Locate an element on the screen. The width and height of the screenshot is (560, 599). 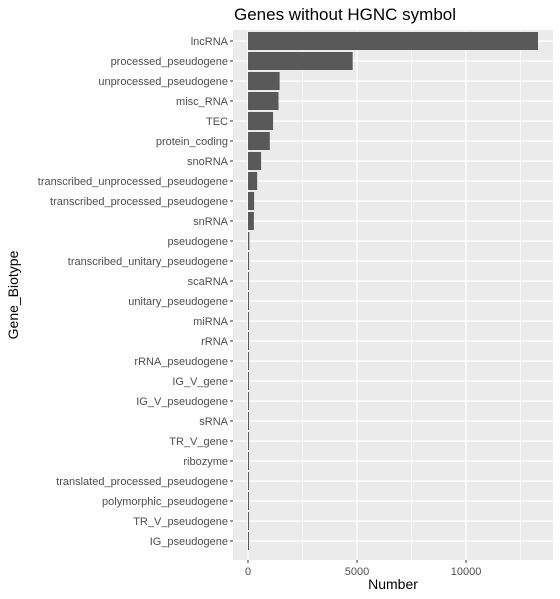
y-axis-title: Gene_Biotype is located at coordinates (13, 294).